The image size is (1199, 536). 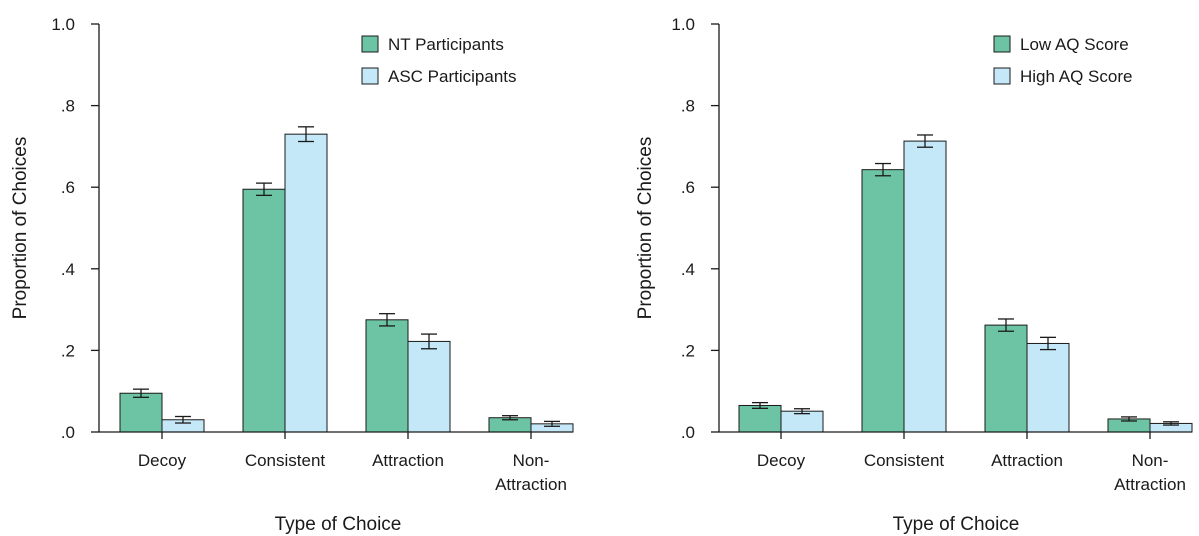 What do you see at coordinates (439, 60) in the screenshot?
I see `legend: NT Participants ASC Participants` at bounding box center [439, 60].